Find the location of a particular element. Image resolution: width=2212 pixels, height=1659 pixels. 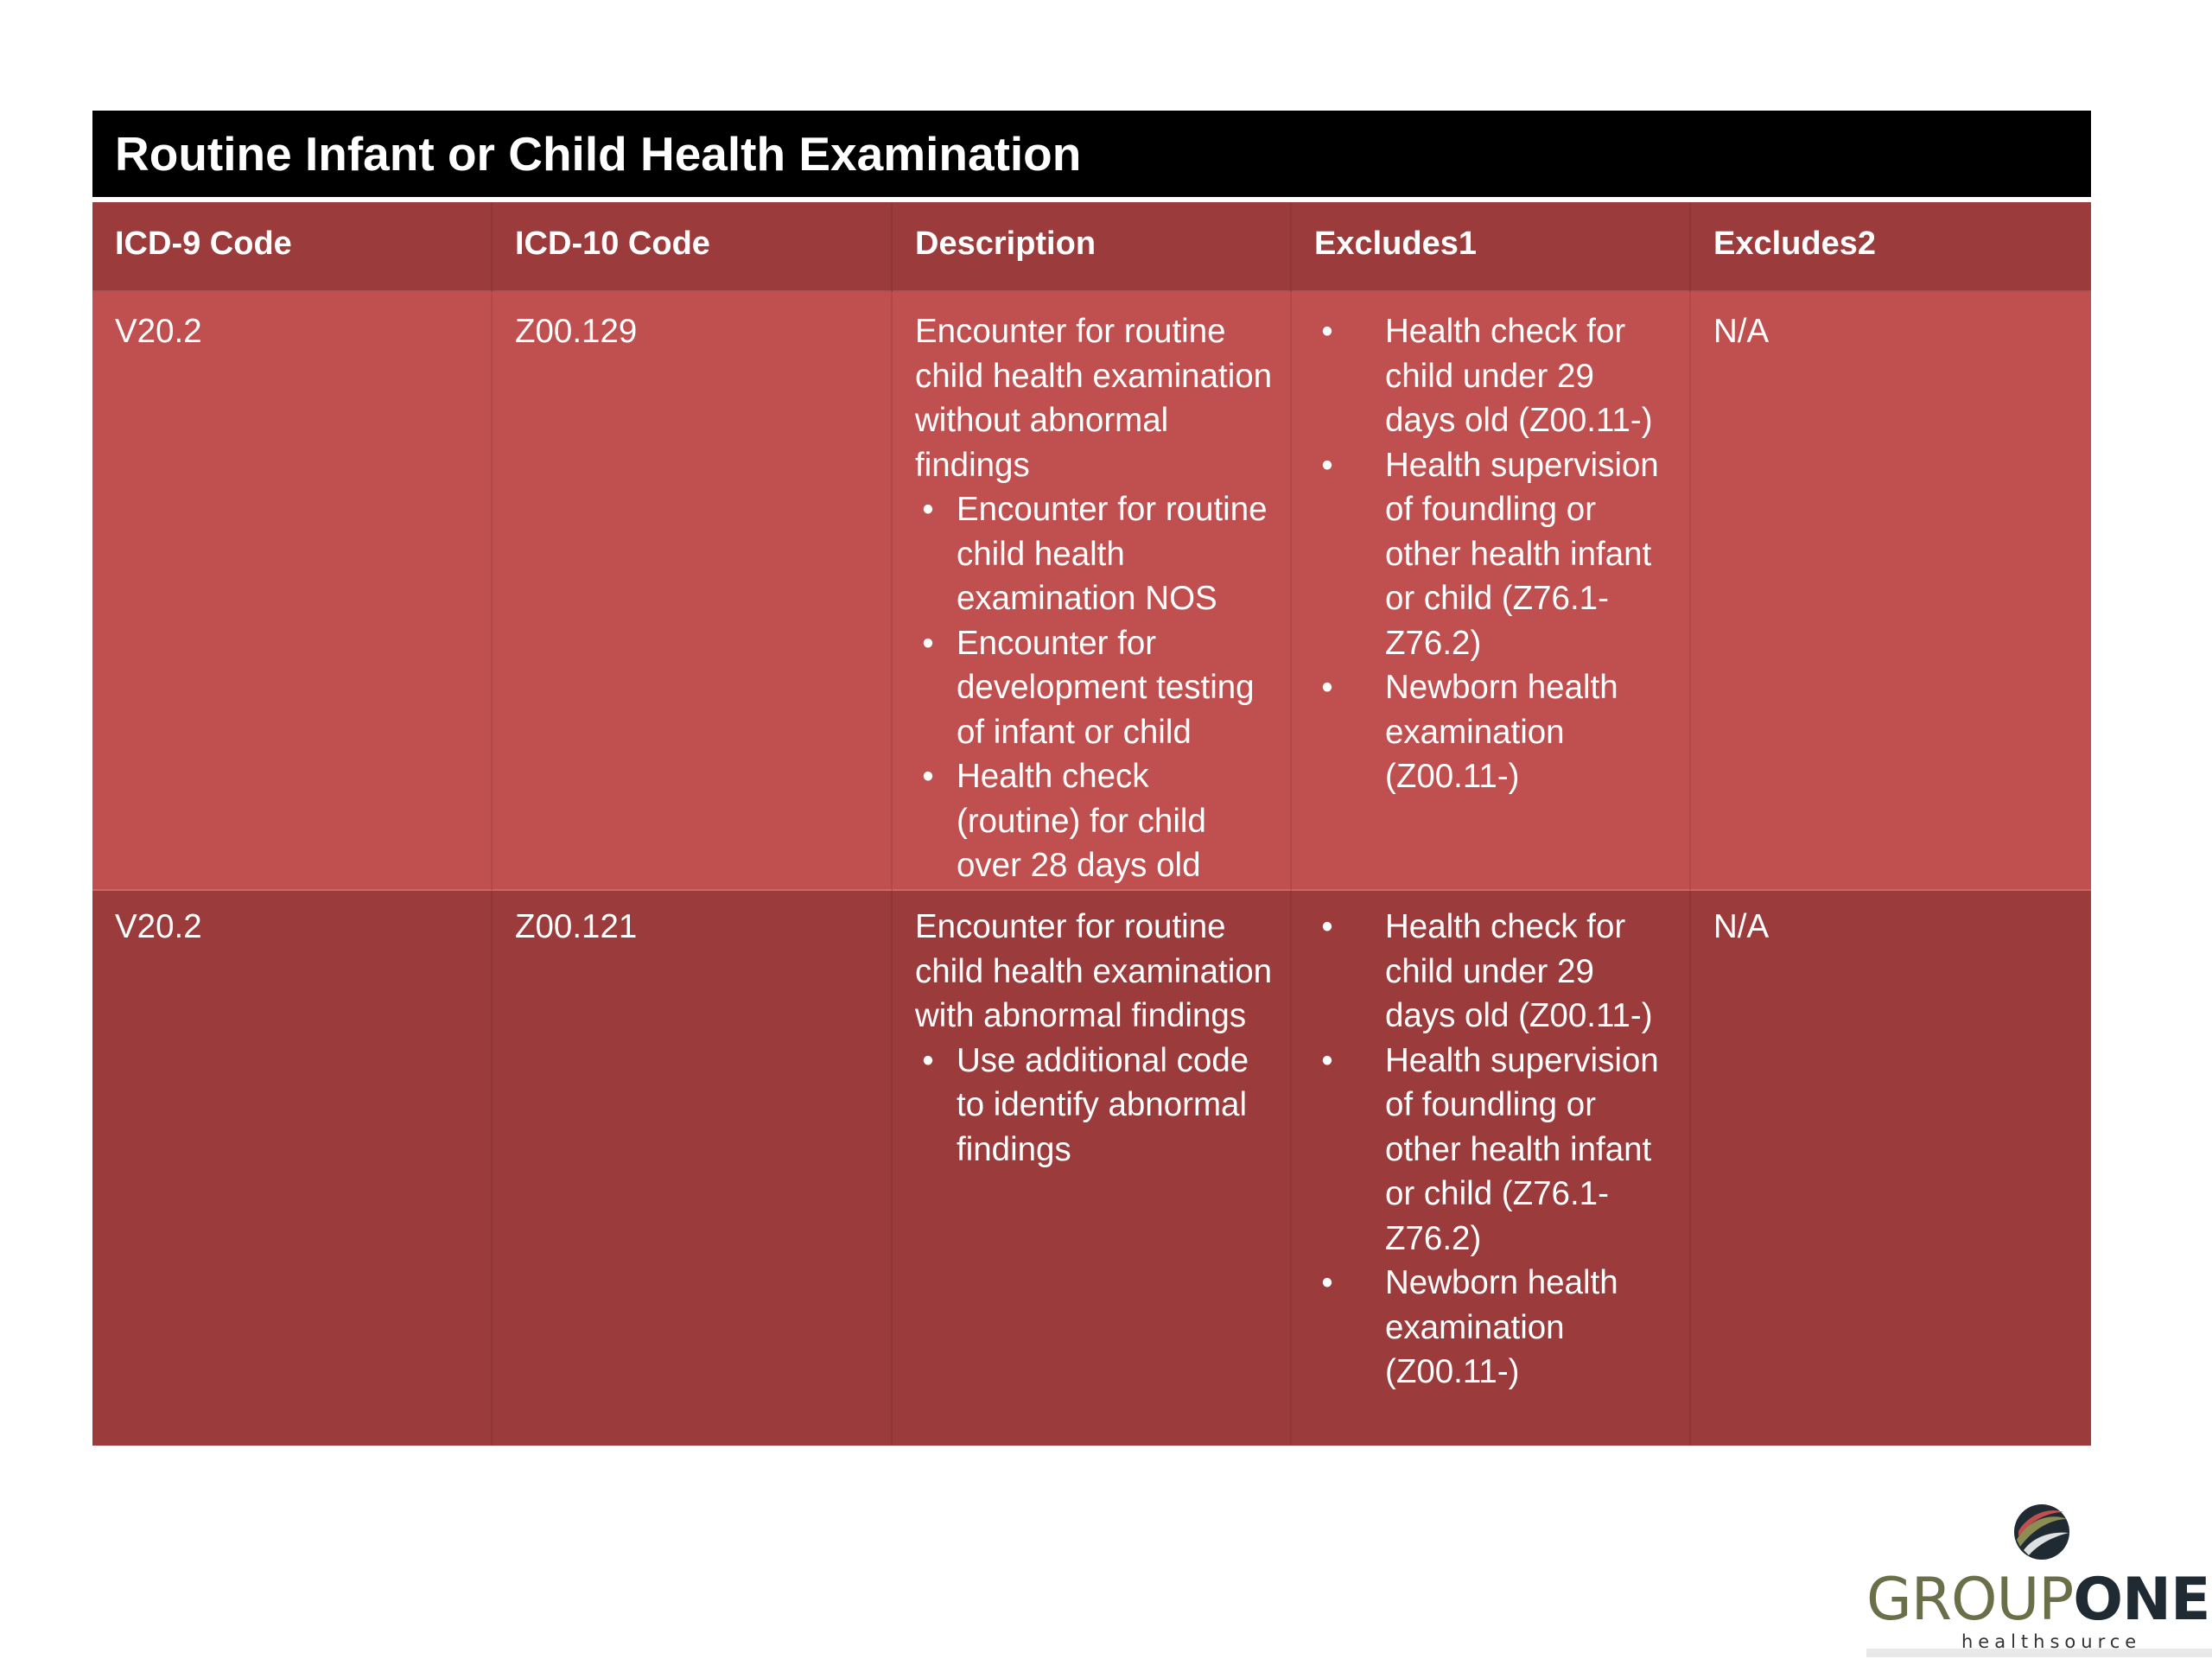

icd10-cell: Z00.121 is located at coordinates (693, 1168).